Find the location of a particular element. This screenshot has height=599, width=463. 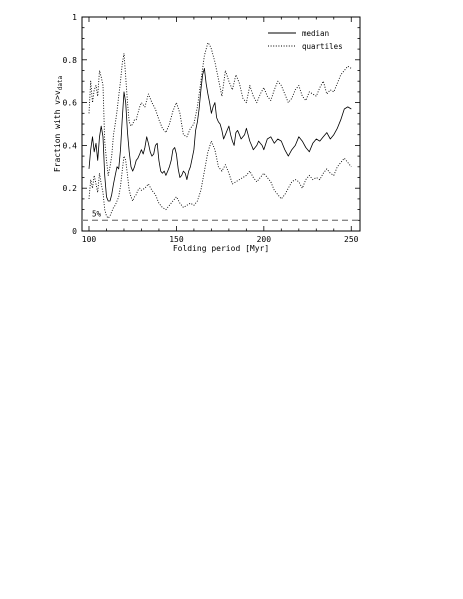

series-quartiles-lower-line is located at coordinates (220, 179).